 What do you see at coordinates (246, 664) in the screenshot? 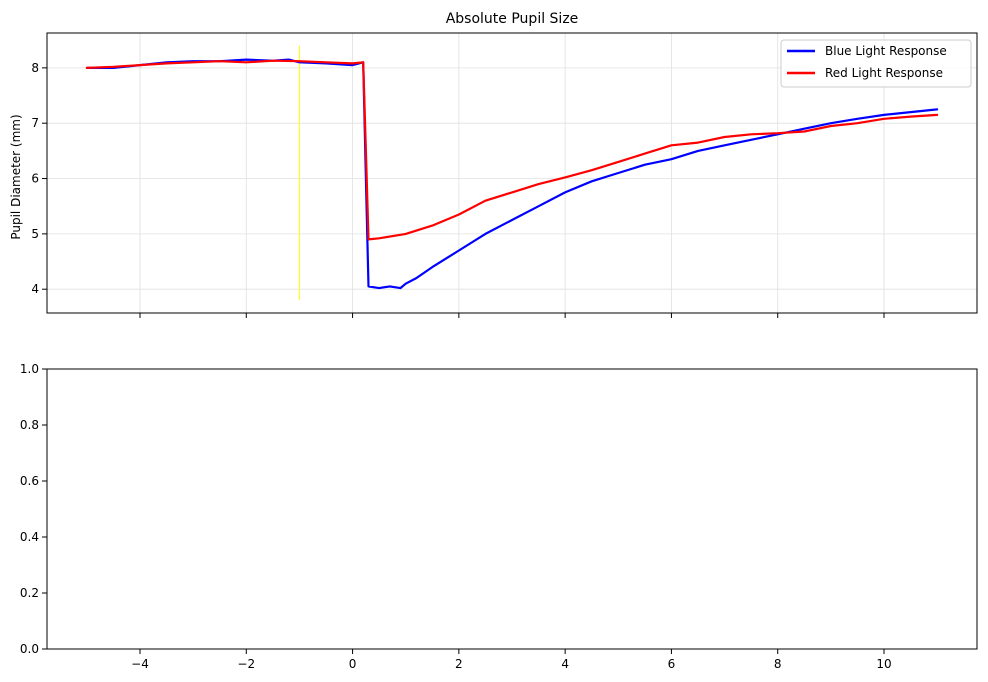
I see `bottom-x-tick-label: −2` at bounding box center [246, 664].